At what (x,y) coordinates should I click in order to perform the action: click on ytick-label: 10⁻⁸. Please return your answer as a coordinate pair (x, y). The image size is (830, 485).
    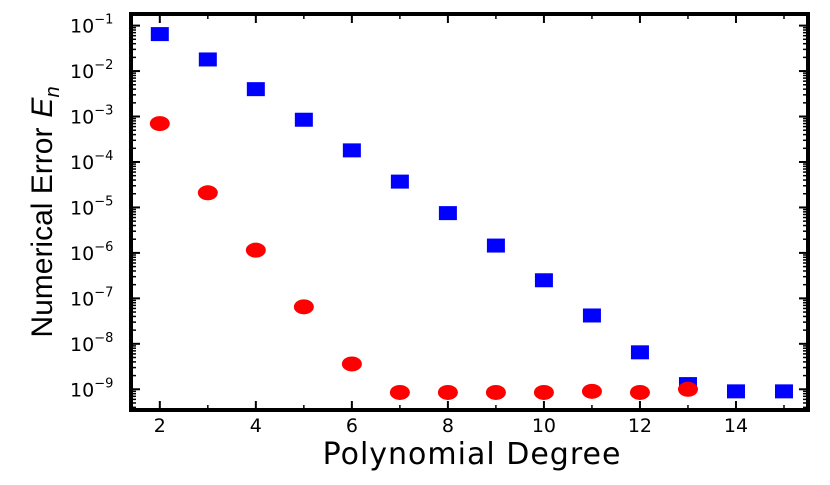
    Looking at the image, I should click on (91, 343).